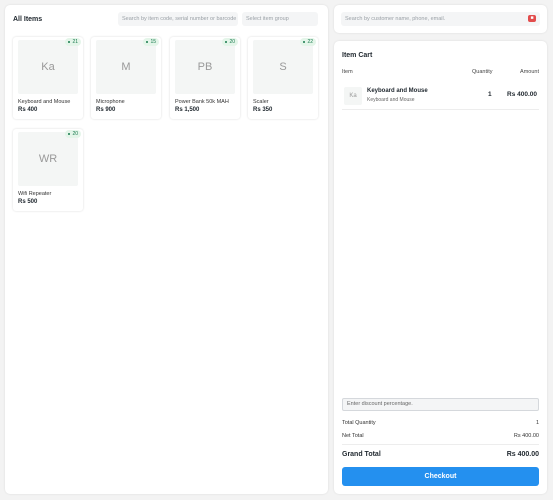  I want to click on item-abbr: M, so click(126, 67).